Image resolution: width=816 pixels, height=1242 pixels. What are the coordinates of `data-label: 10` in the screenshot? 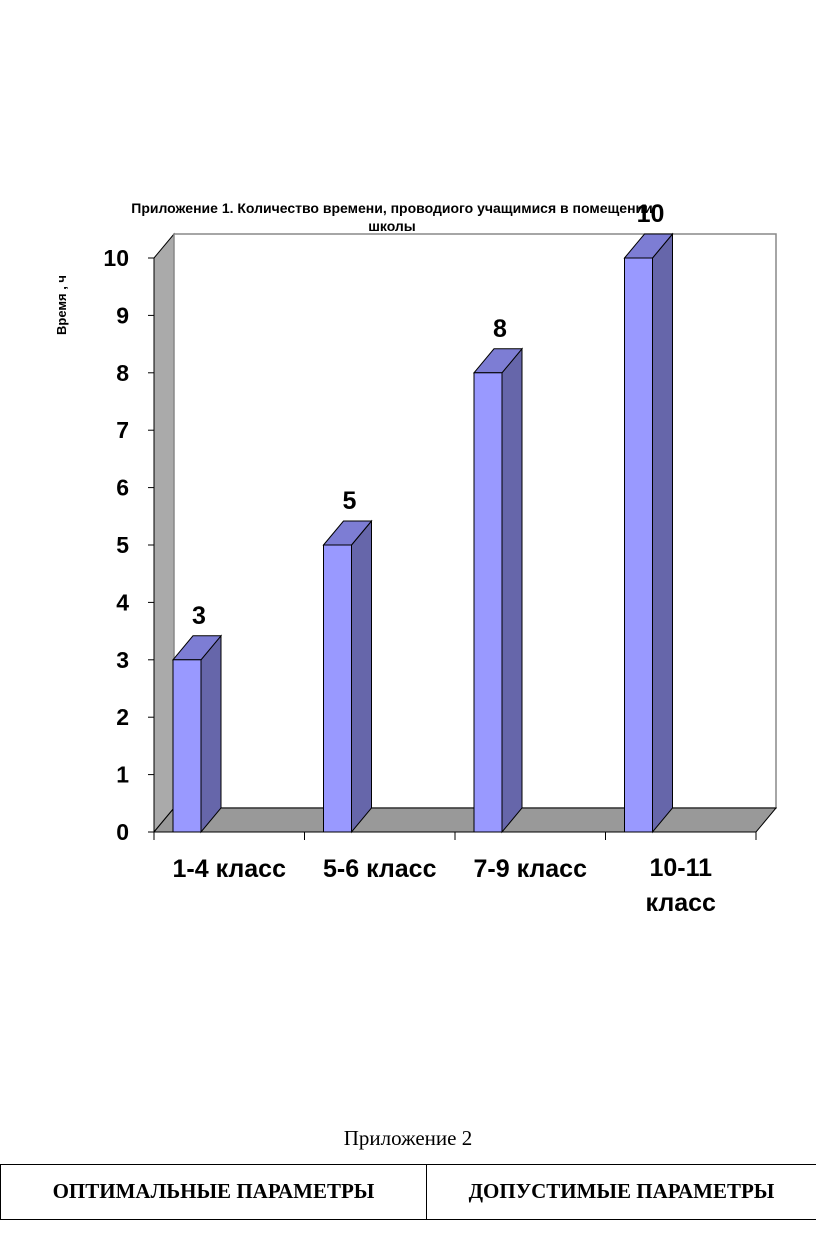 It's located at (651, 214).